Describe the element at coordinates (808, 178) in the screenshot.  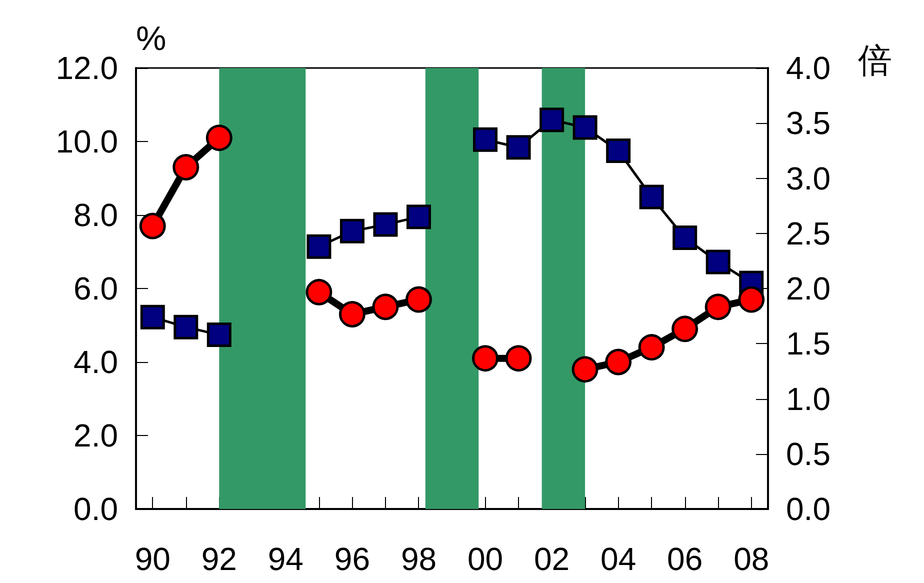
I see `y2-tick-label: 3.0` at that location.